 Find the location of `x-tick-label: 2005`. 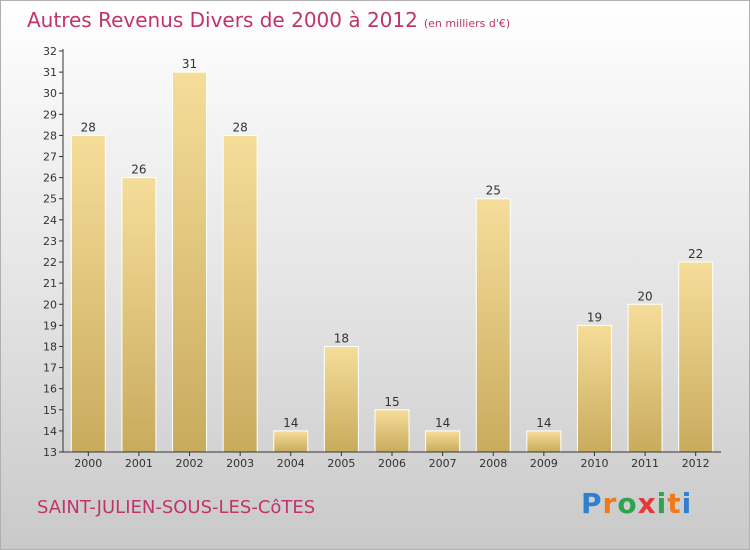

x-tick-label: 2005 is located at coordinates (341, 463).